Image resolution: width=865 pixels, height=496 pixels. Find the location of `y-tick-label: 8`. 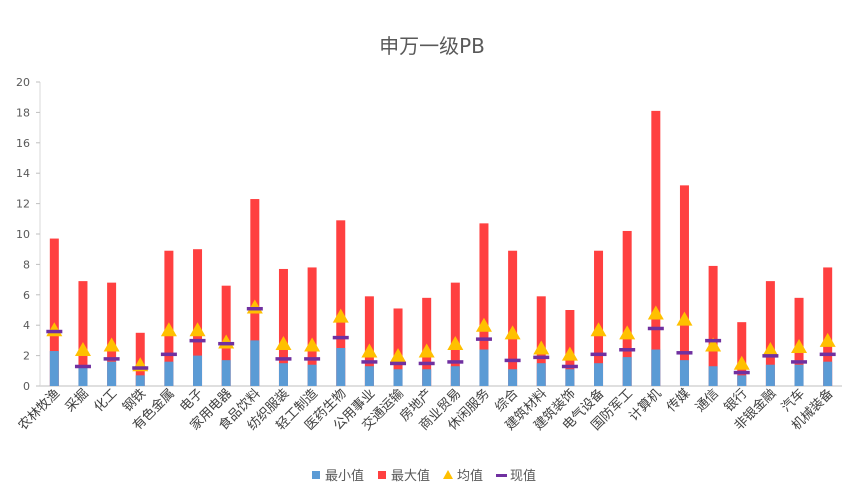

y-tick-label: 8 is located at coordinates (26, 264).